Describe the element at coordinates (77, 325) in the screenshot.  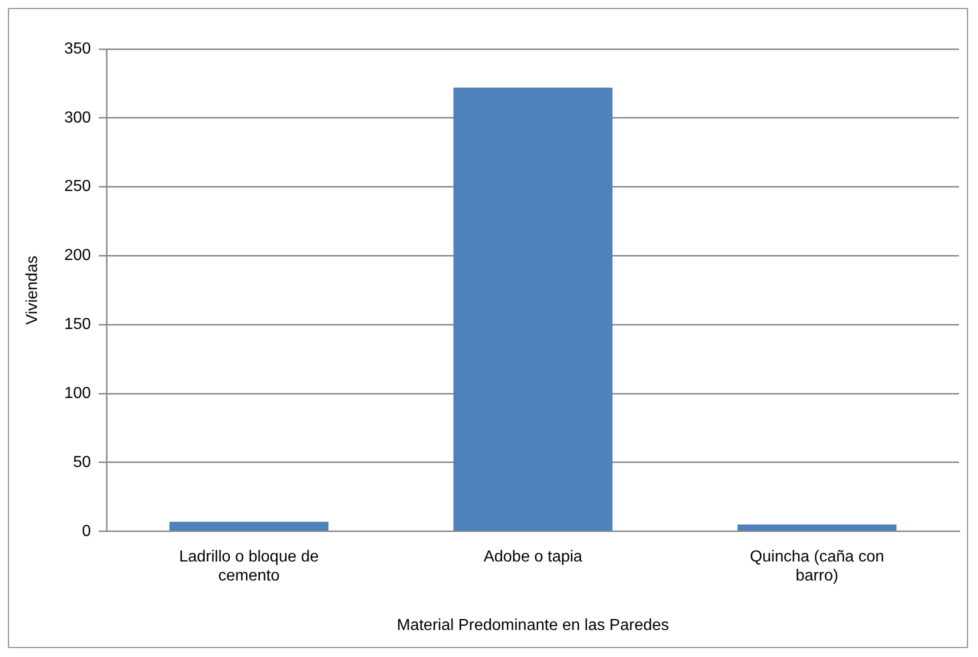
I see `y-tick-label: 150` at that location.